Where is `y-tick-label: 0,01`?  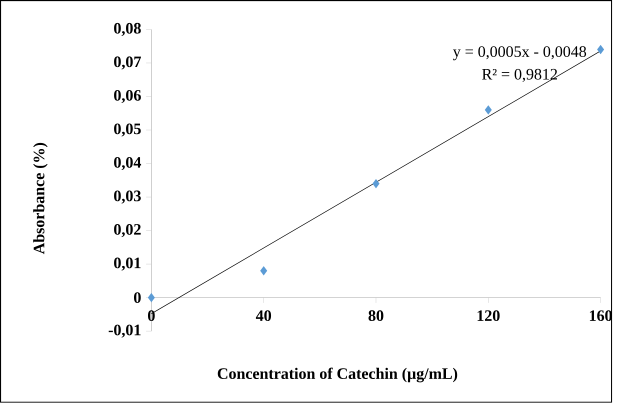 y-tick-label: 0,01 is located at coordinates (127, 264).